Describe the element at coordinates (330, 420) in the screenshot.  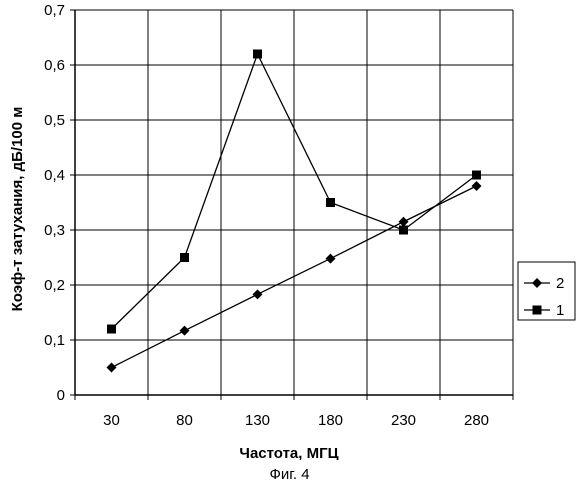
I see `x-tick-label: 180` at that location.